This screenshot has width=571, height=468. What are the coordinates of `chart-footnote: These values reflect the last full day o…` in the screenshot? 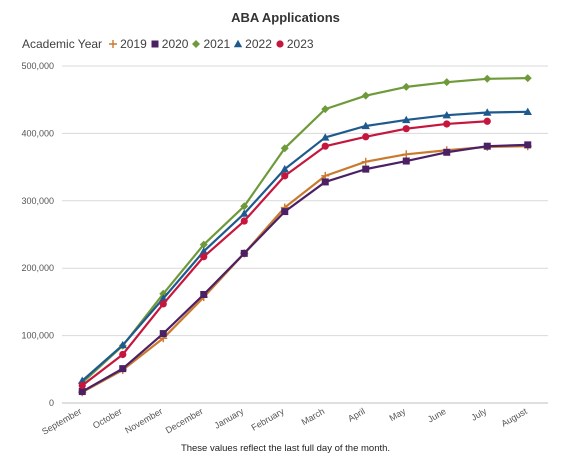 It's located at (285, 448).